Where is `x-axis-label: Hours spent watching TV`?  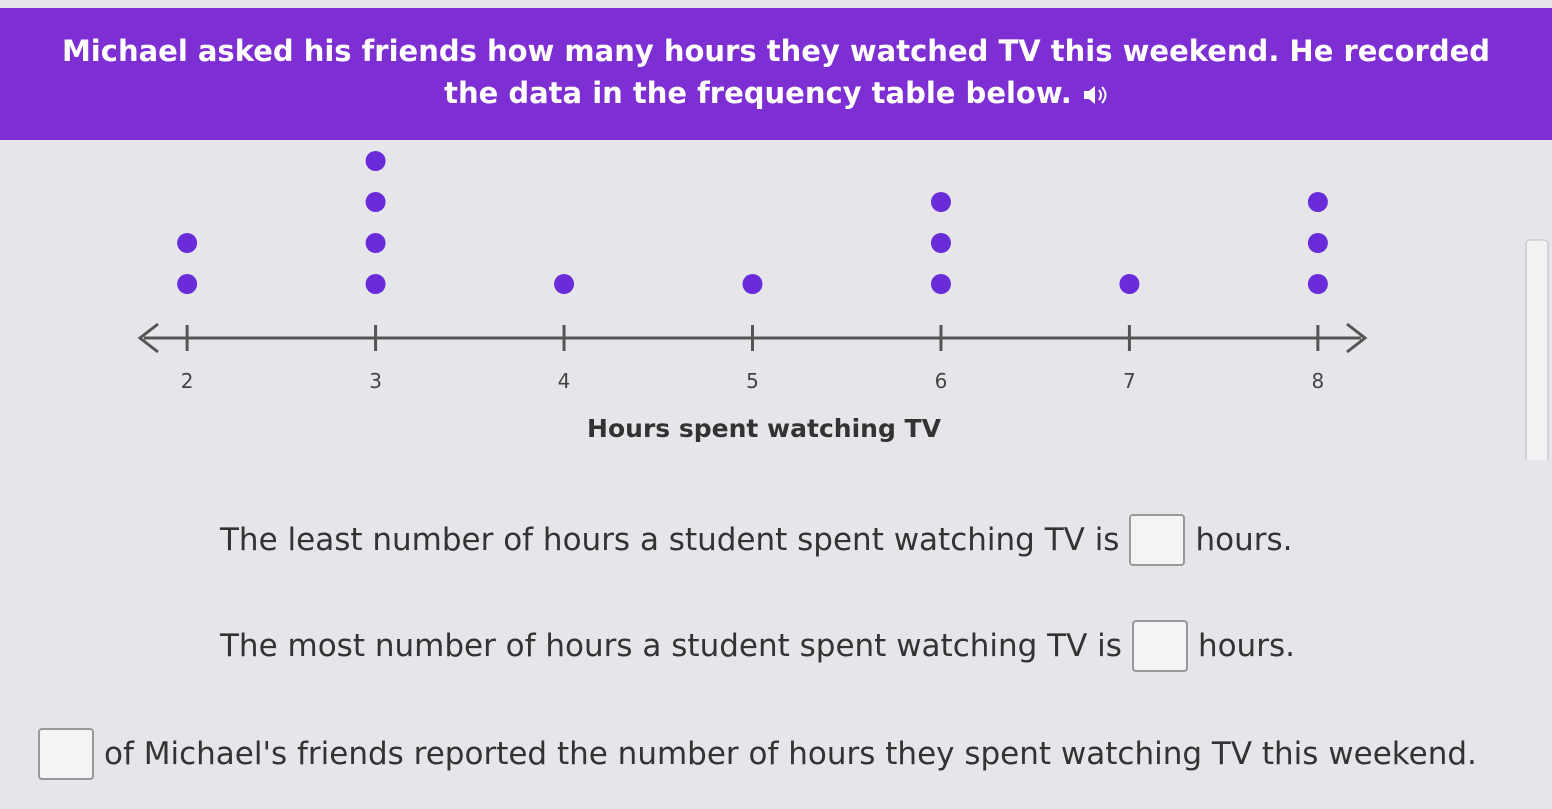
x-axis-label: Hours spent watching TV is located at coordinates (764, 428).